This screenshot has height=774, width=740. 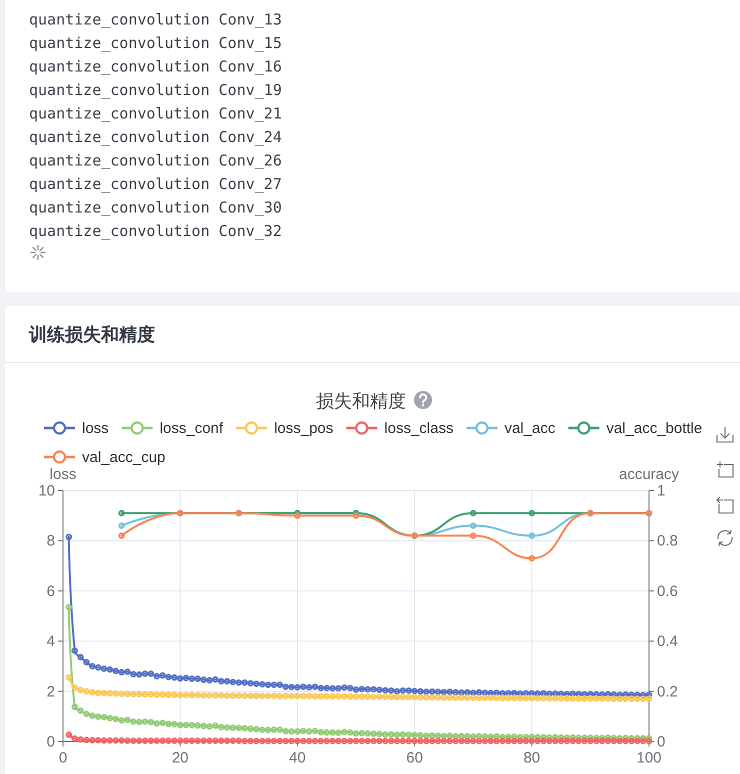 What do you see at coordinates (50, 641) in the screenshot?
I see `y-tick-label: 4` at bounding box center [50, 641].